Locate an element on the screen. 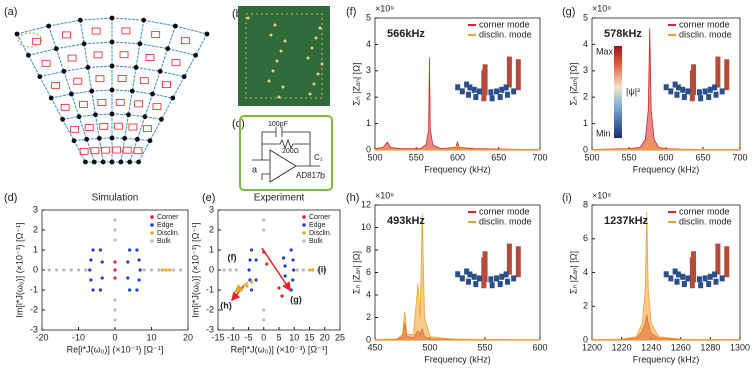 This screenshot has width=753, height=374. y-tick-label: 6 is located at coordinates (585, 238).